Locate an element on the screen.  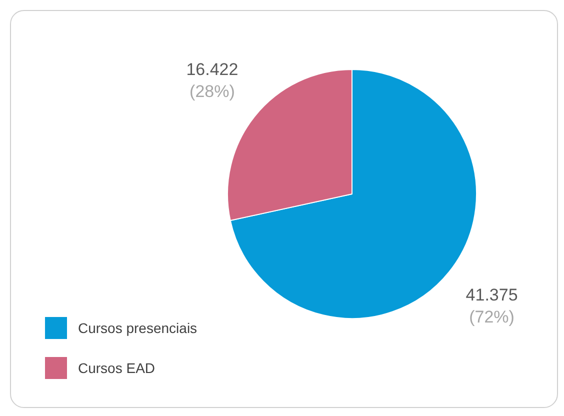
legend-label: Cursos presenciais is located at coordinates (138, 328).